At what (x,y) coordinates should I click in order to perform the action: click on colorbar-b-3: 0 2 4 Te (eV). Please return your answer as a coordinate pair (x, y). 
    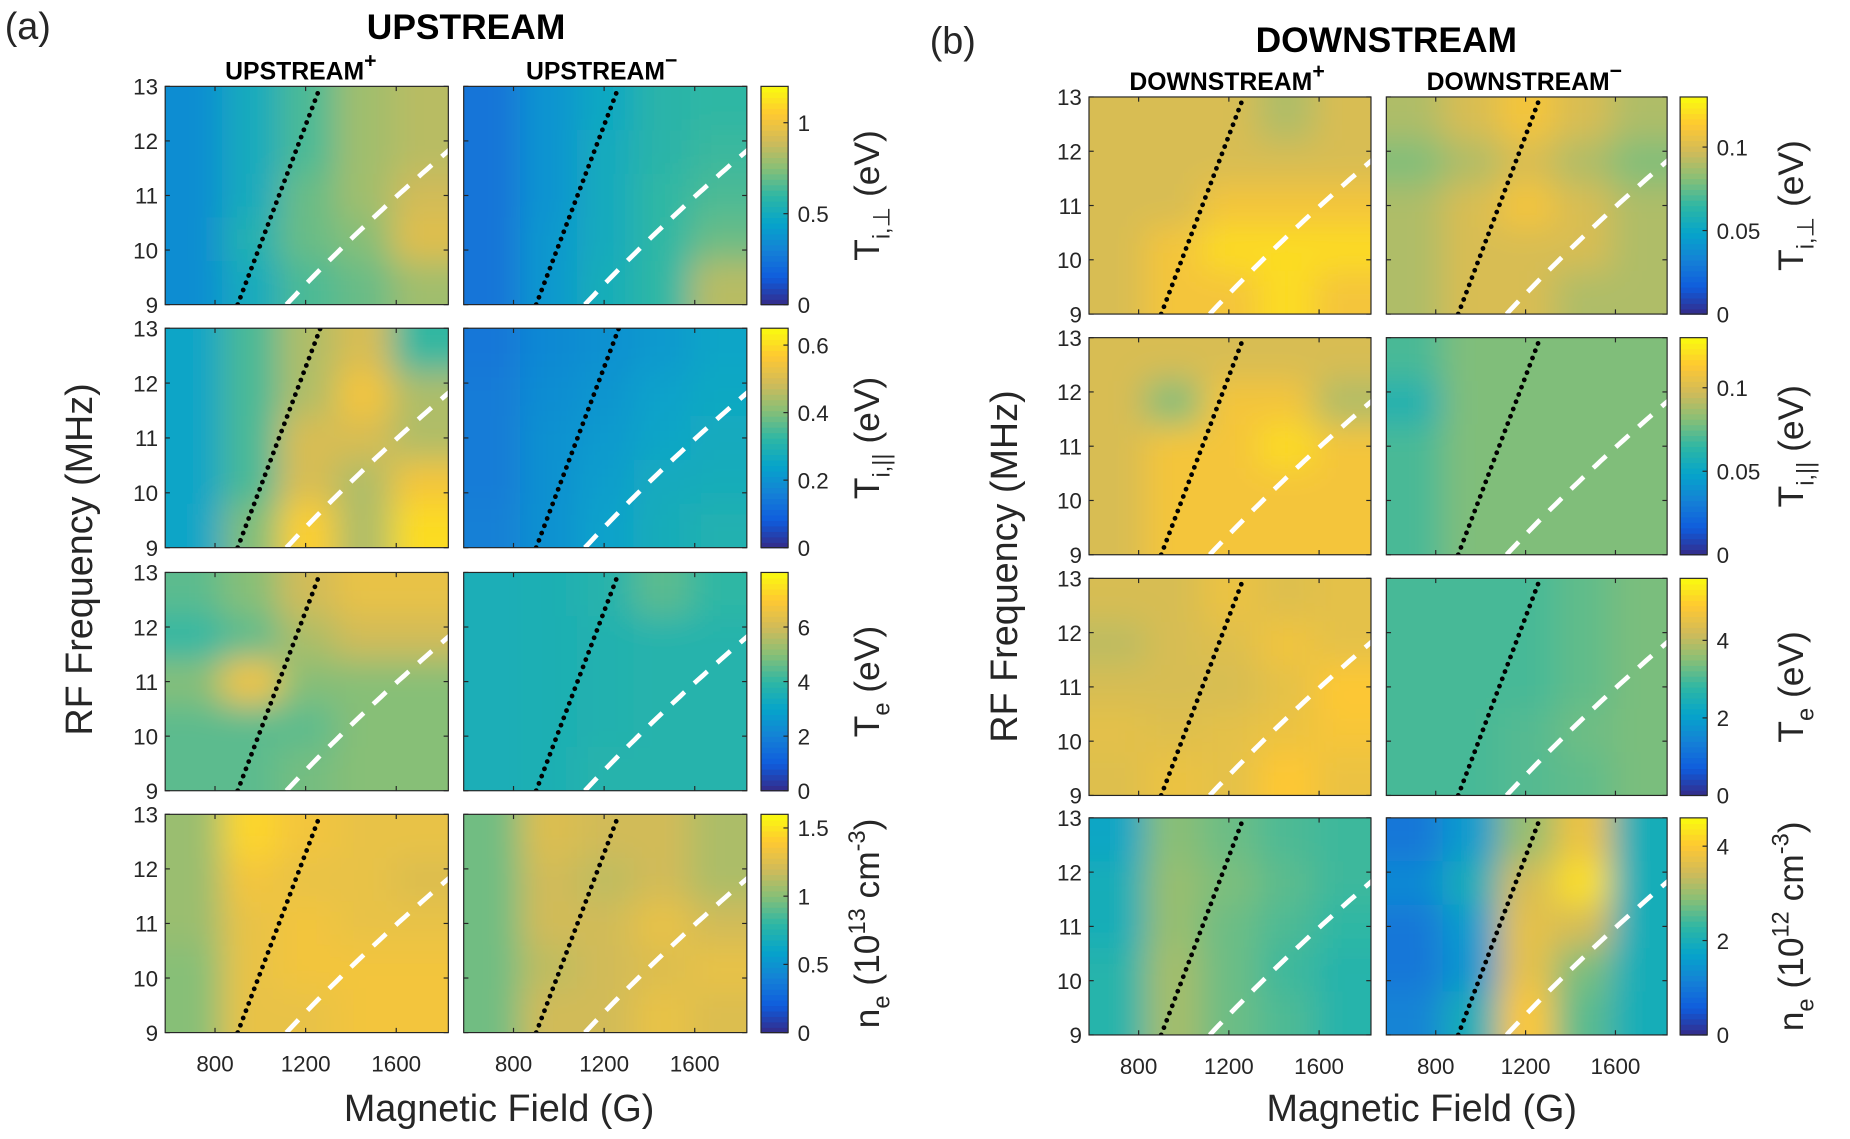
    Looking at the image, I should click on (1748, 693).